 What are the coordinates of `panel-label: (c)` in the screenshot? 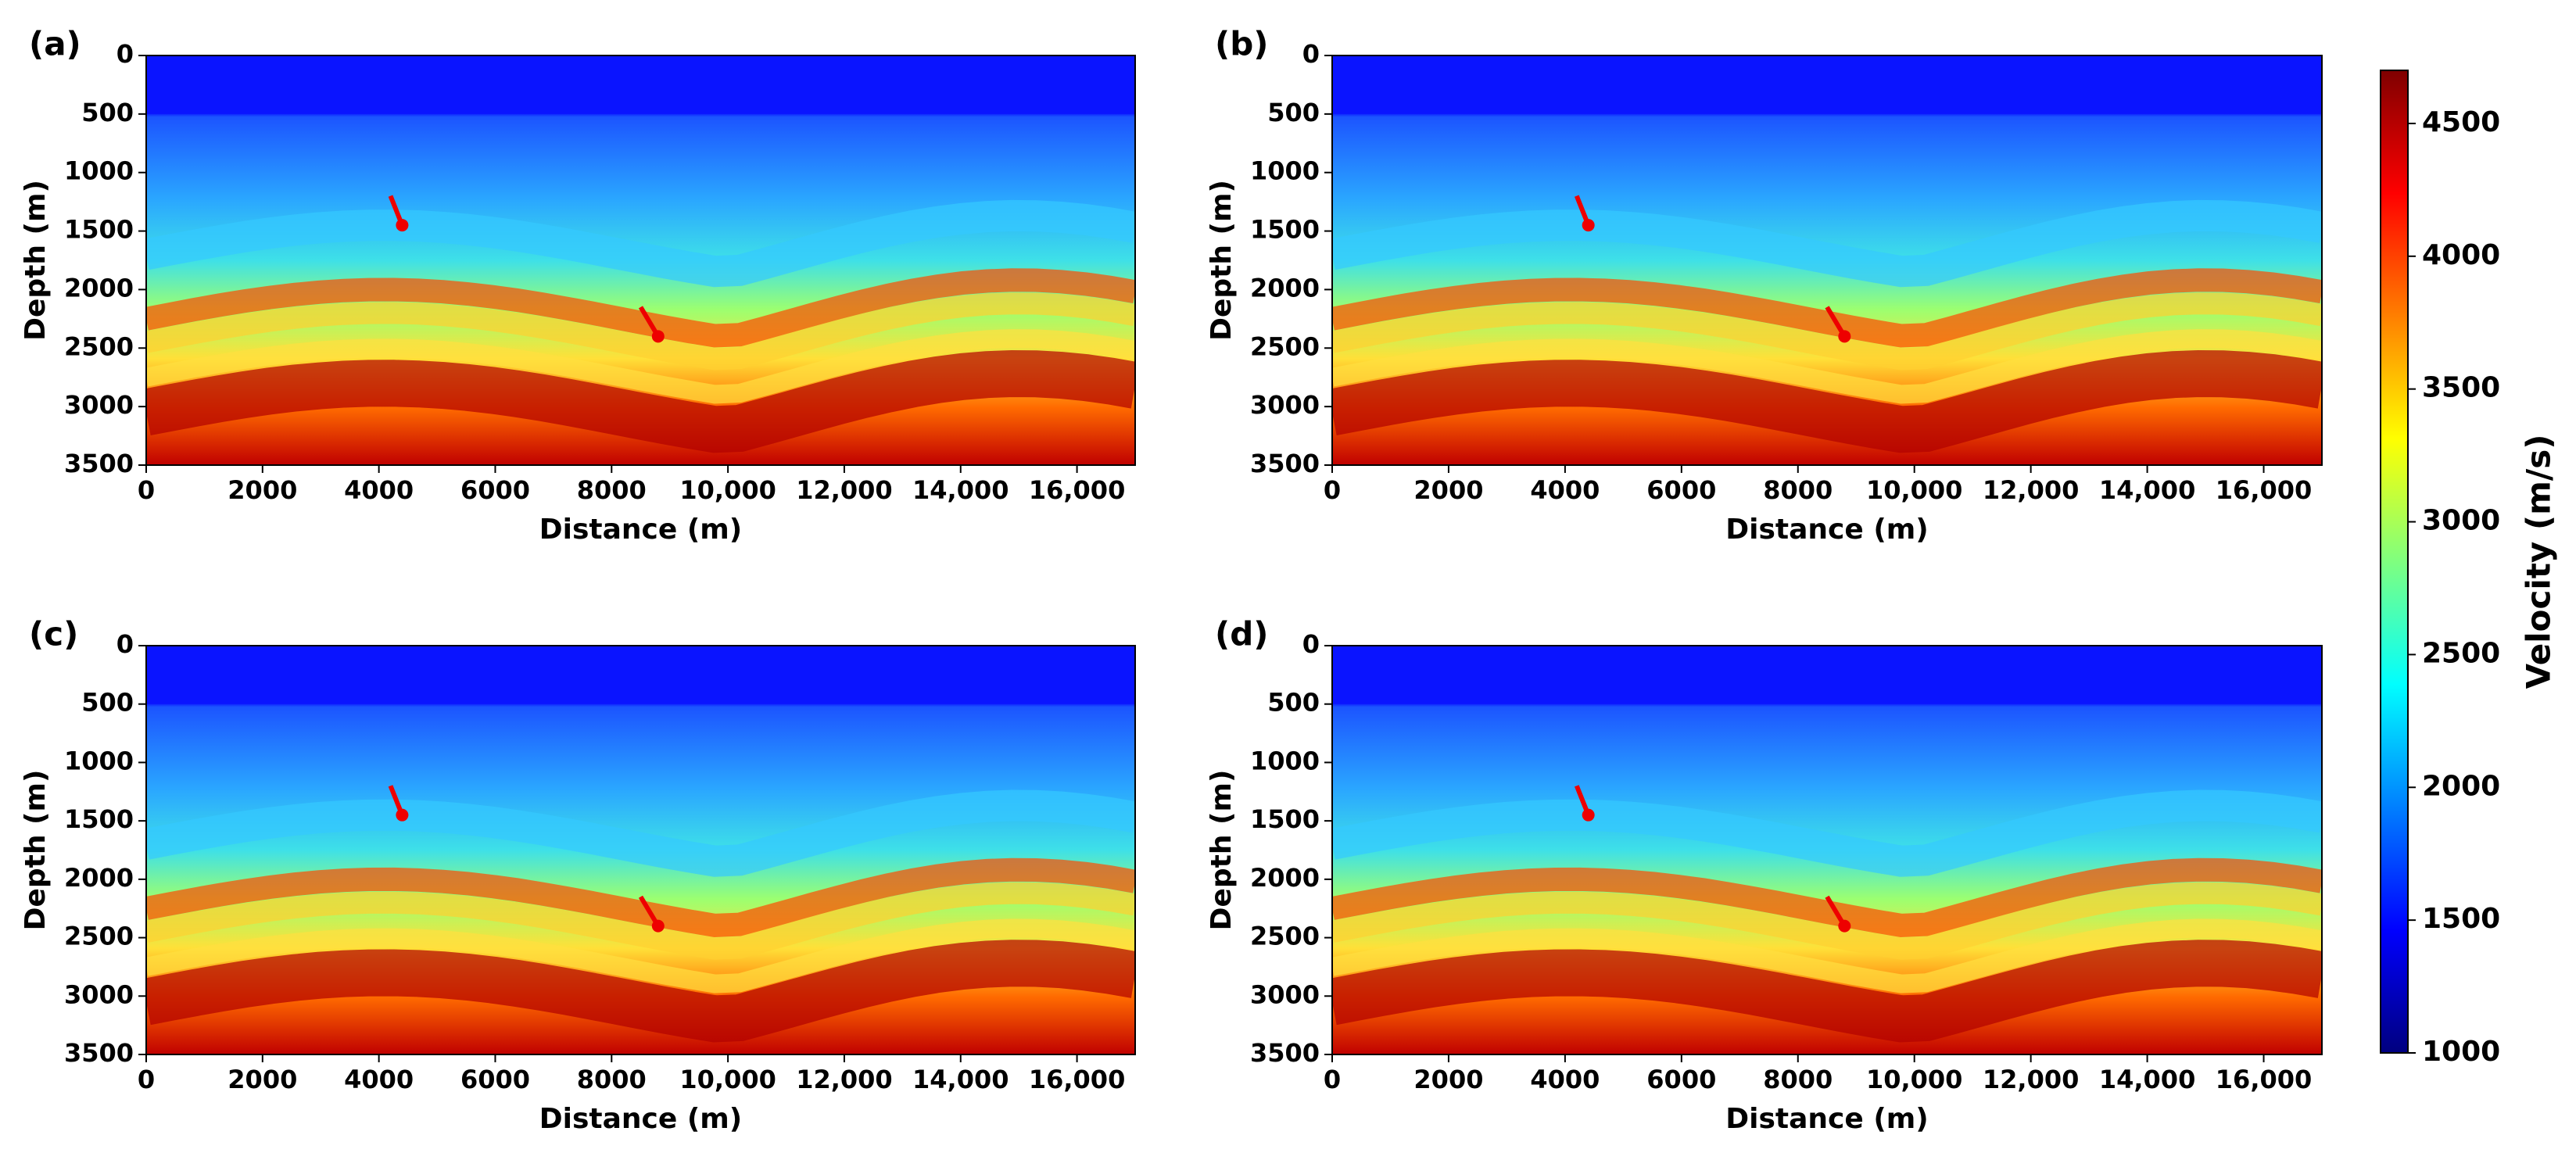 It's located at (54, 634).